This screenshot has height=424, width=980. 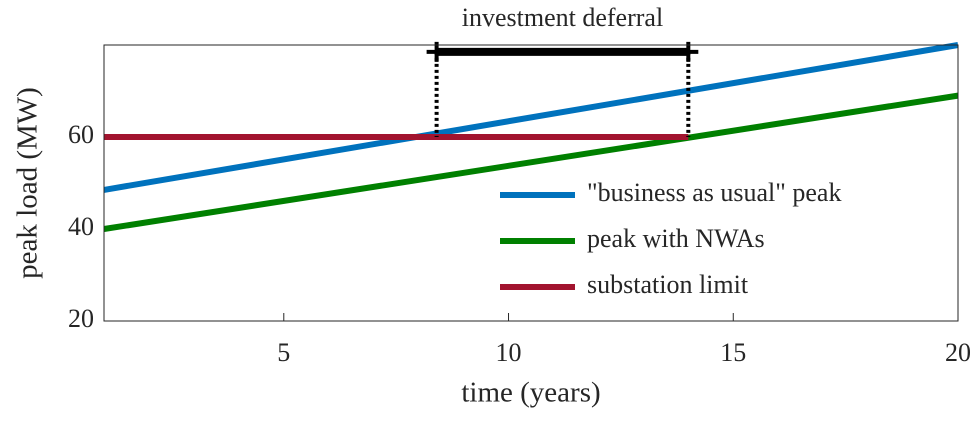 What do you see at coordinates (28, 183) in the screenshot?
I see `y-axis-label: peak load (MW)` at bounding box center [28, 183].